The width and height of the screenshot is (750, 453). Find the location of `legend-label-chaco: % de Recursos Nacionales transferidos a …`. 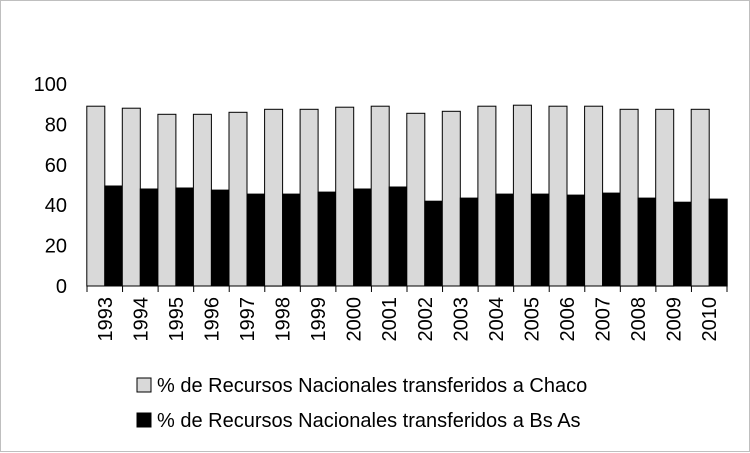

legend-label-chaco: % de Recursos Nacionales transferidos a … is located at coordinates (372, 386).